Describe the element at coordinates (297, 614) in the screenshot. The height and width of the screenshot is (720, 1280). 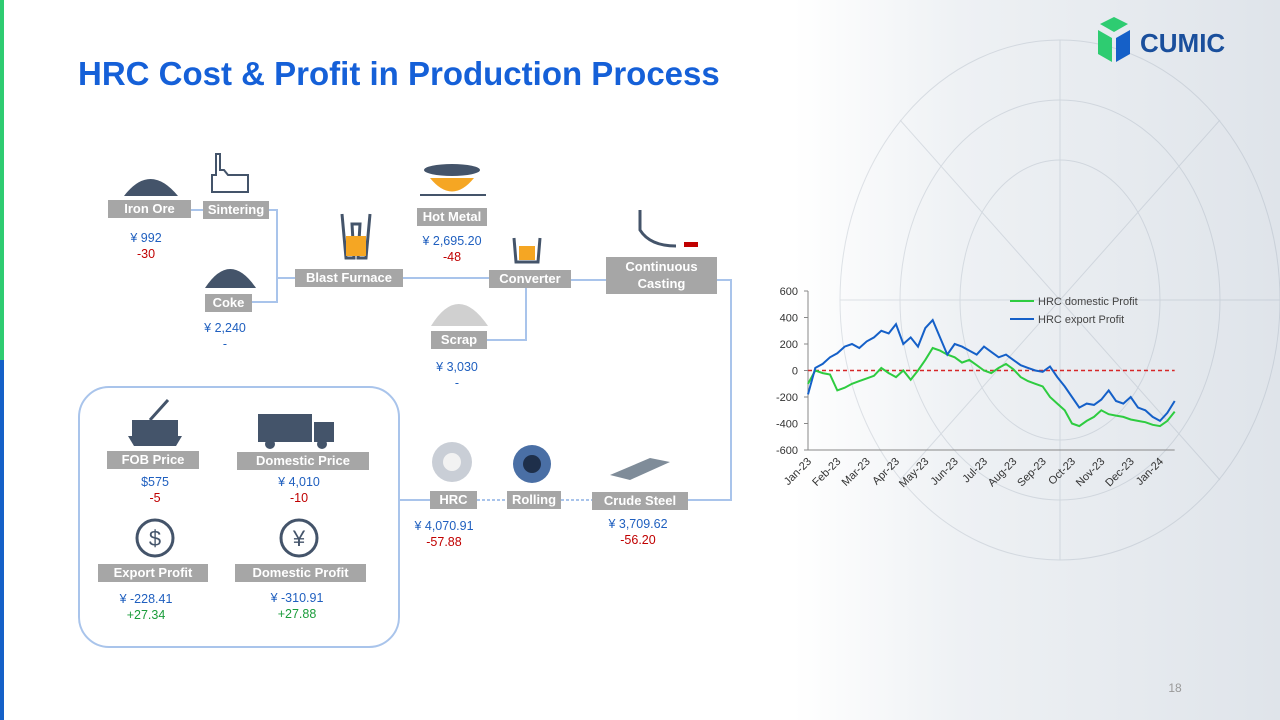
I see `summary-change: +27.88` at that location.